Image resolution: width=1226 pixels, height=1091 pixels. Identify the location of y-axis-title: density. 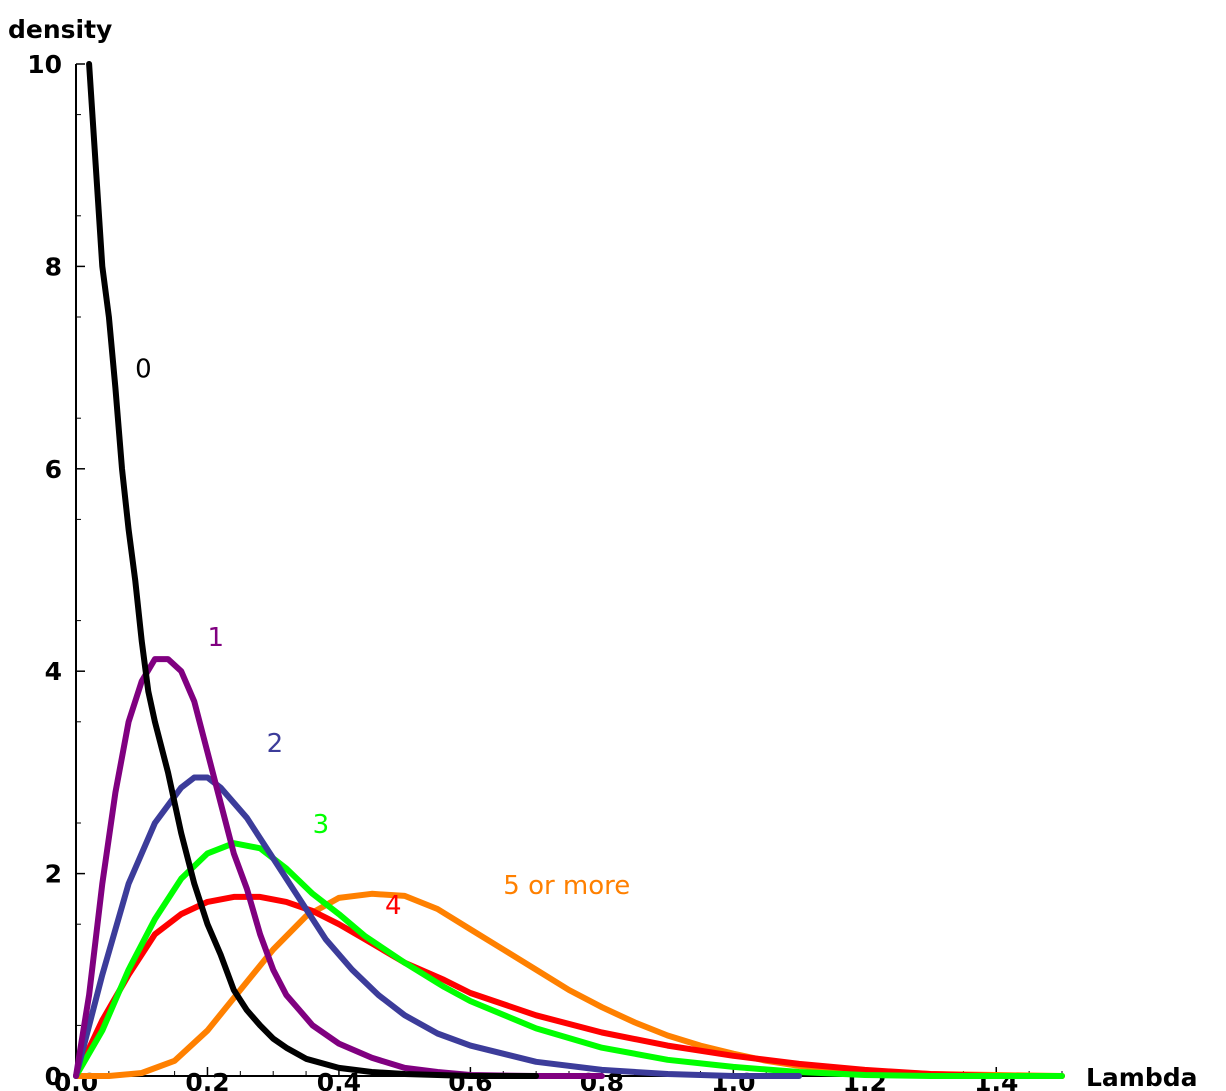
(60, 29).